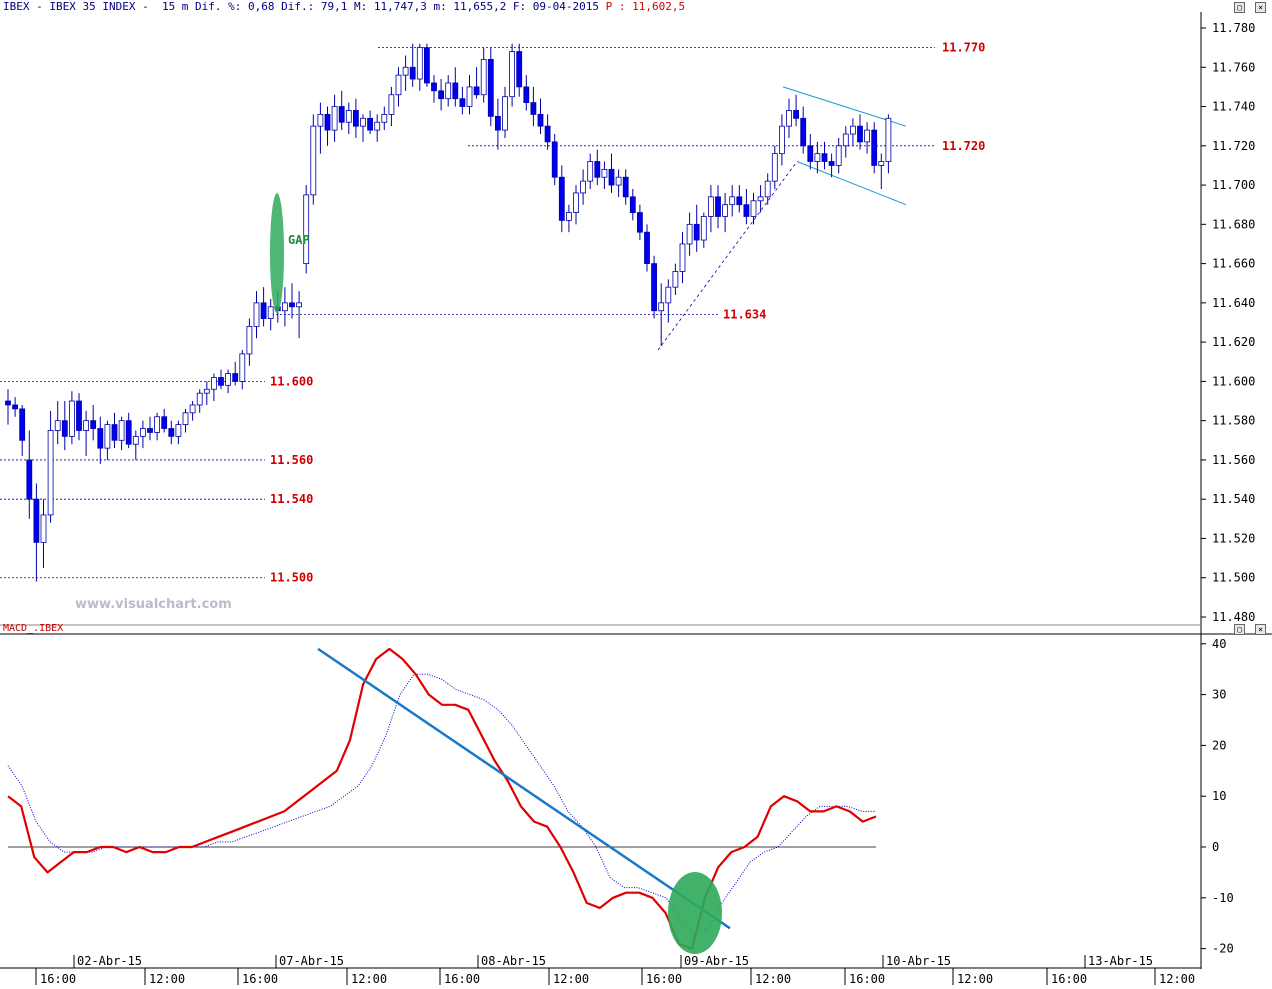  I want to click on macd-pane-close-button: ×, so click(1260, 629).